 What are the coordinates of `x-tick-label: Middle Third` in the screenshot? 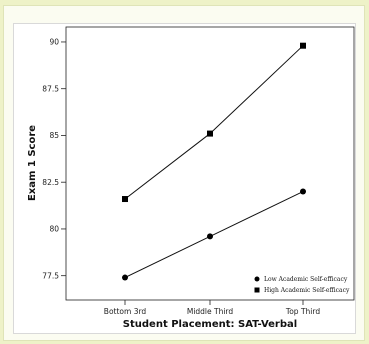 It's located at (210, 311).